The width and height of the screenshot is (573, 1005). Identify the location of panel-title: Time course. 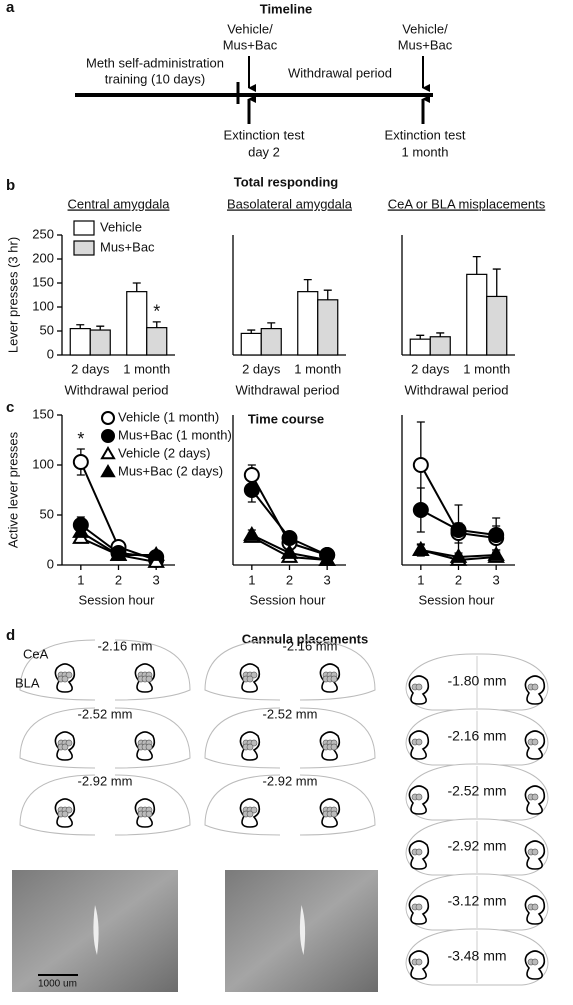
(286, 418).